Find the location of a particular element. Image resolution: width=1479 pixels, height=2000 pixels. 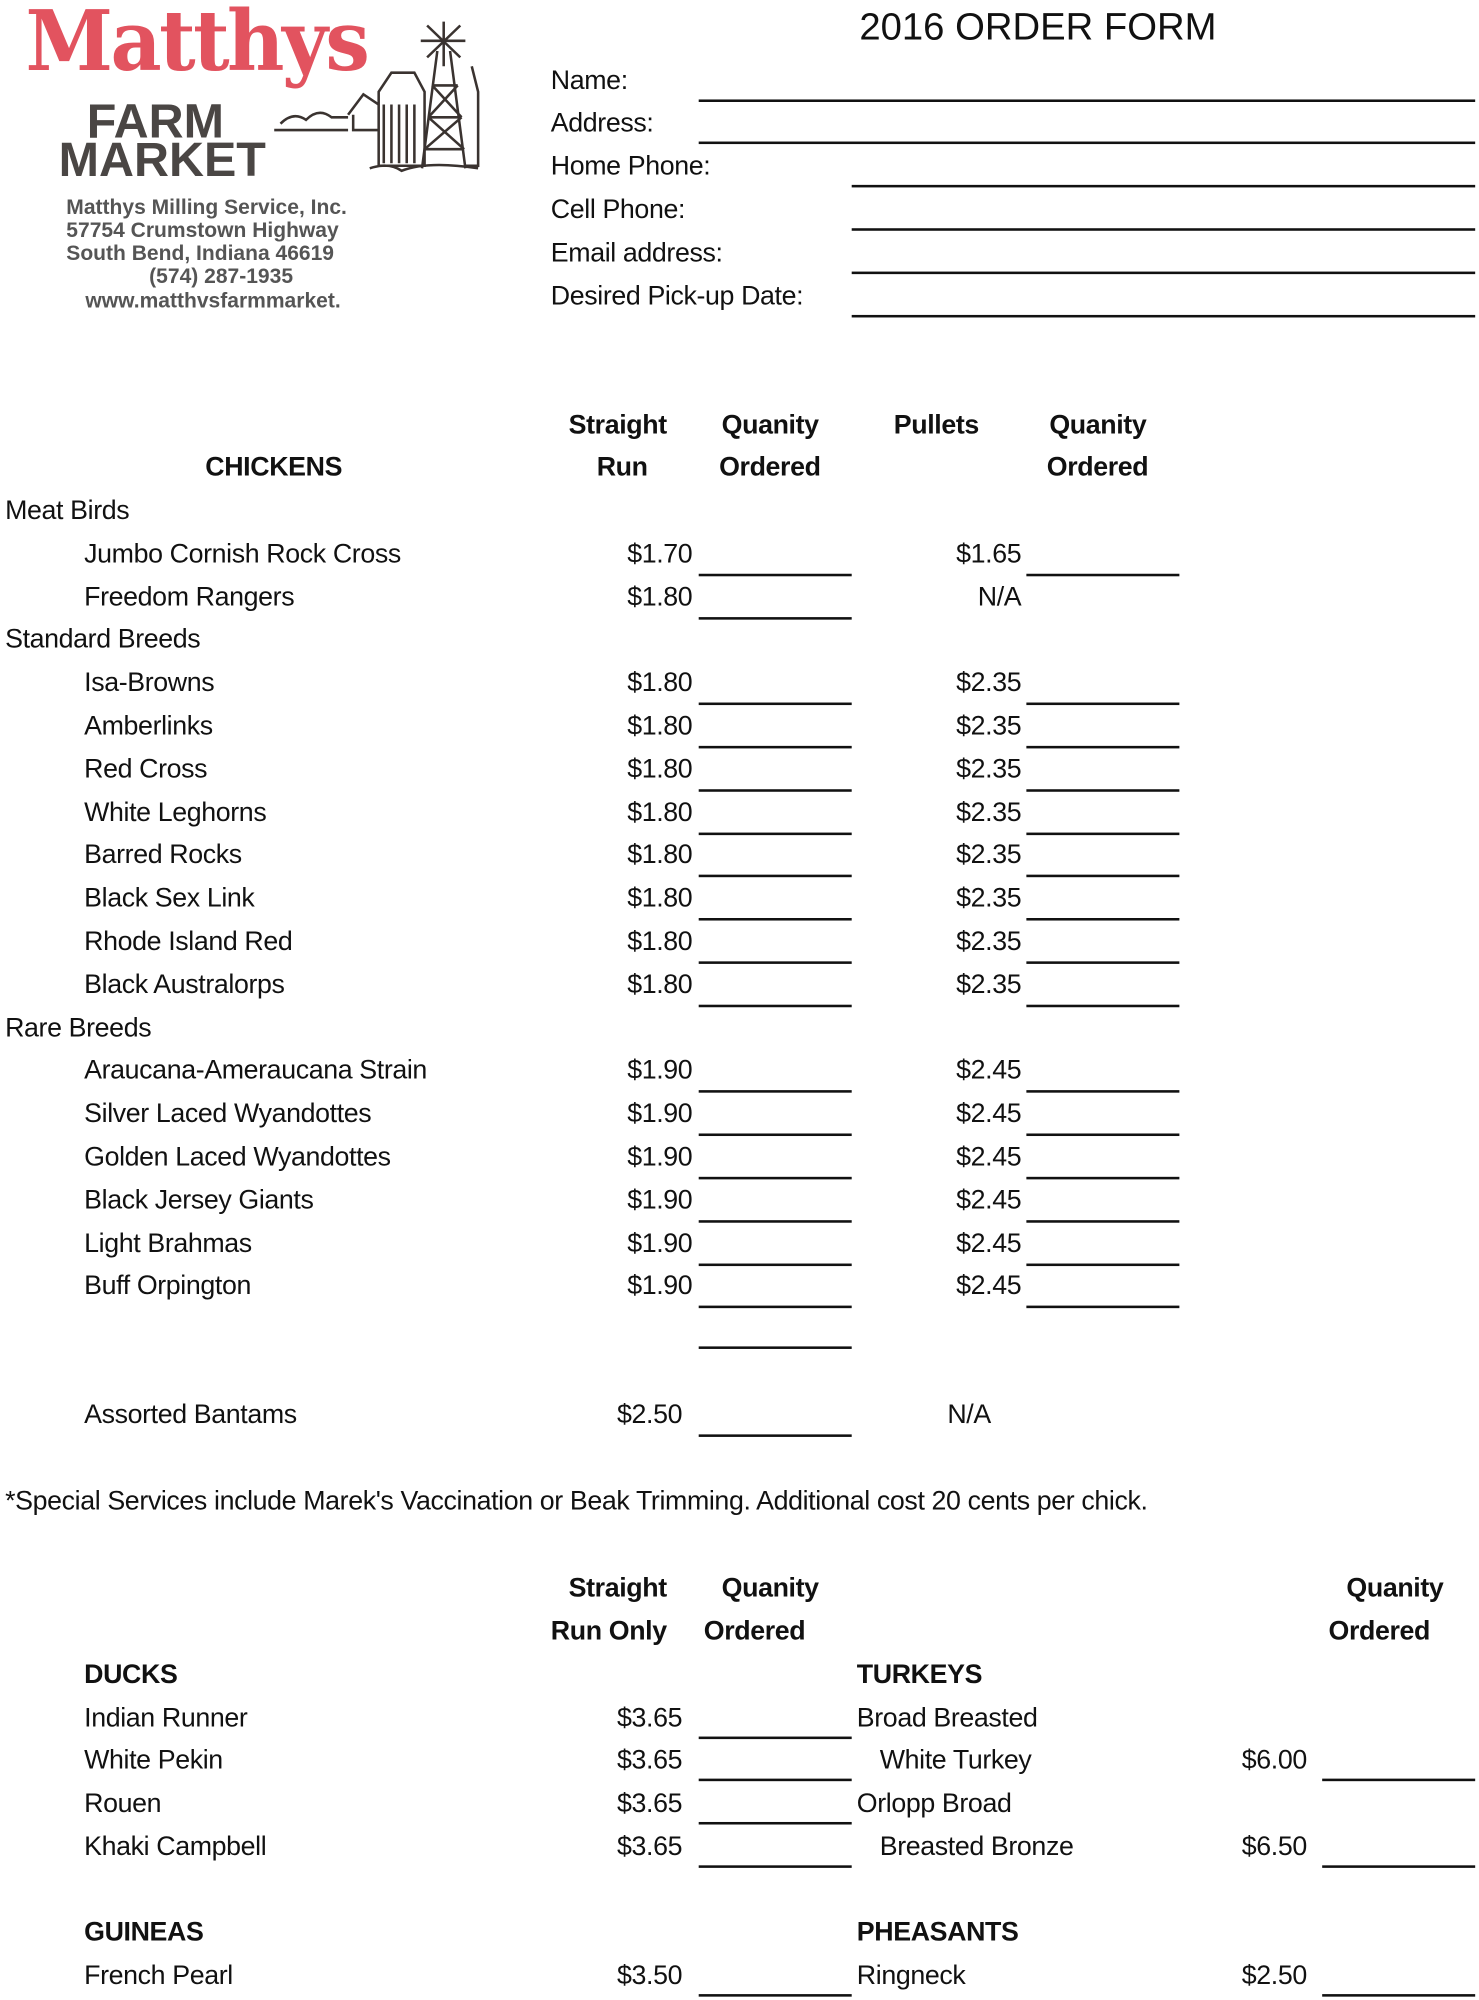

breed-name: Assorted Bantams is located at coordinates (190, 1414).